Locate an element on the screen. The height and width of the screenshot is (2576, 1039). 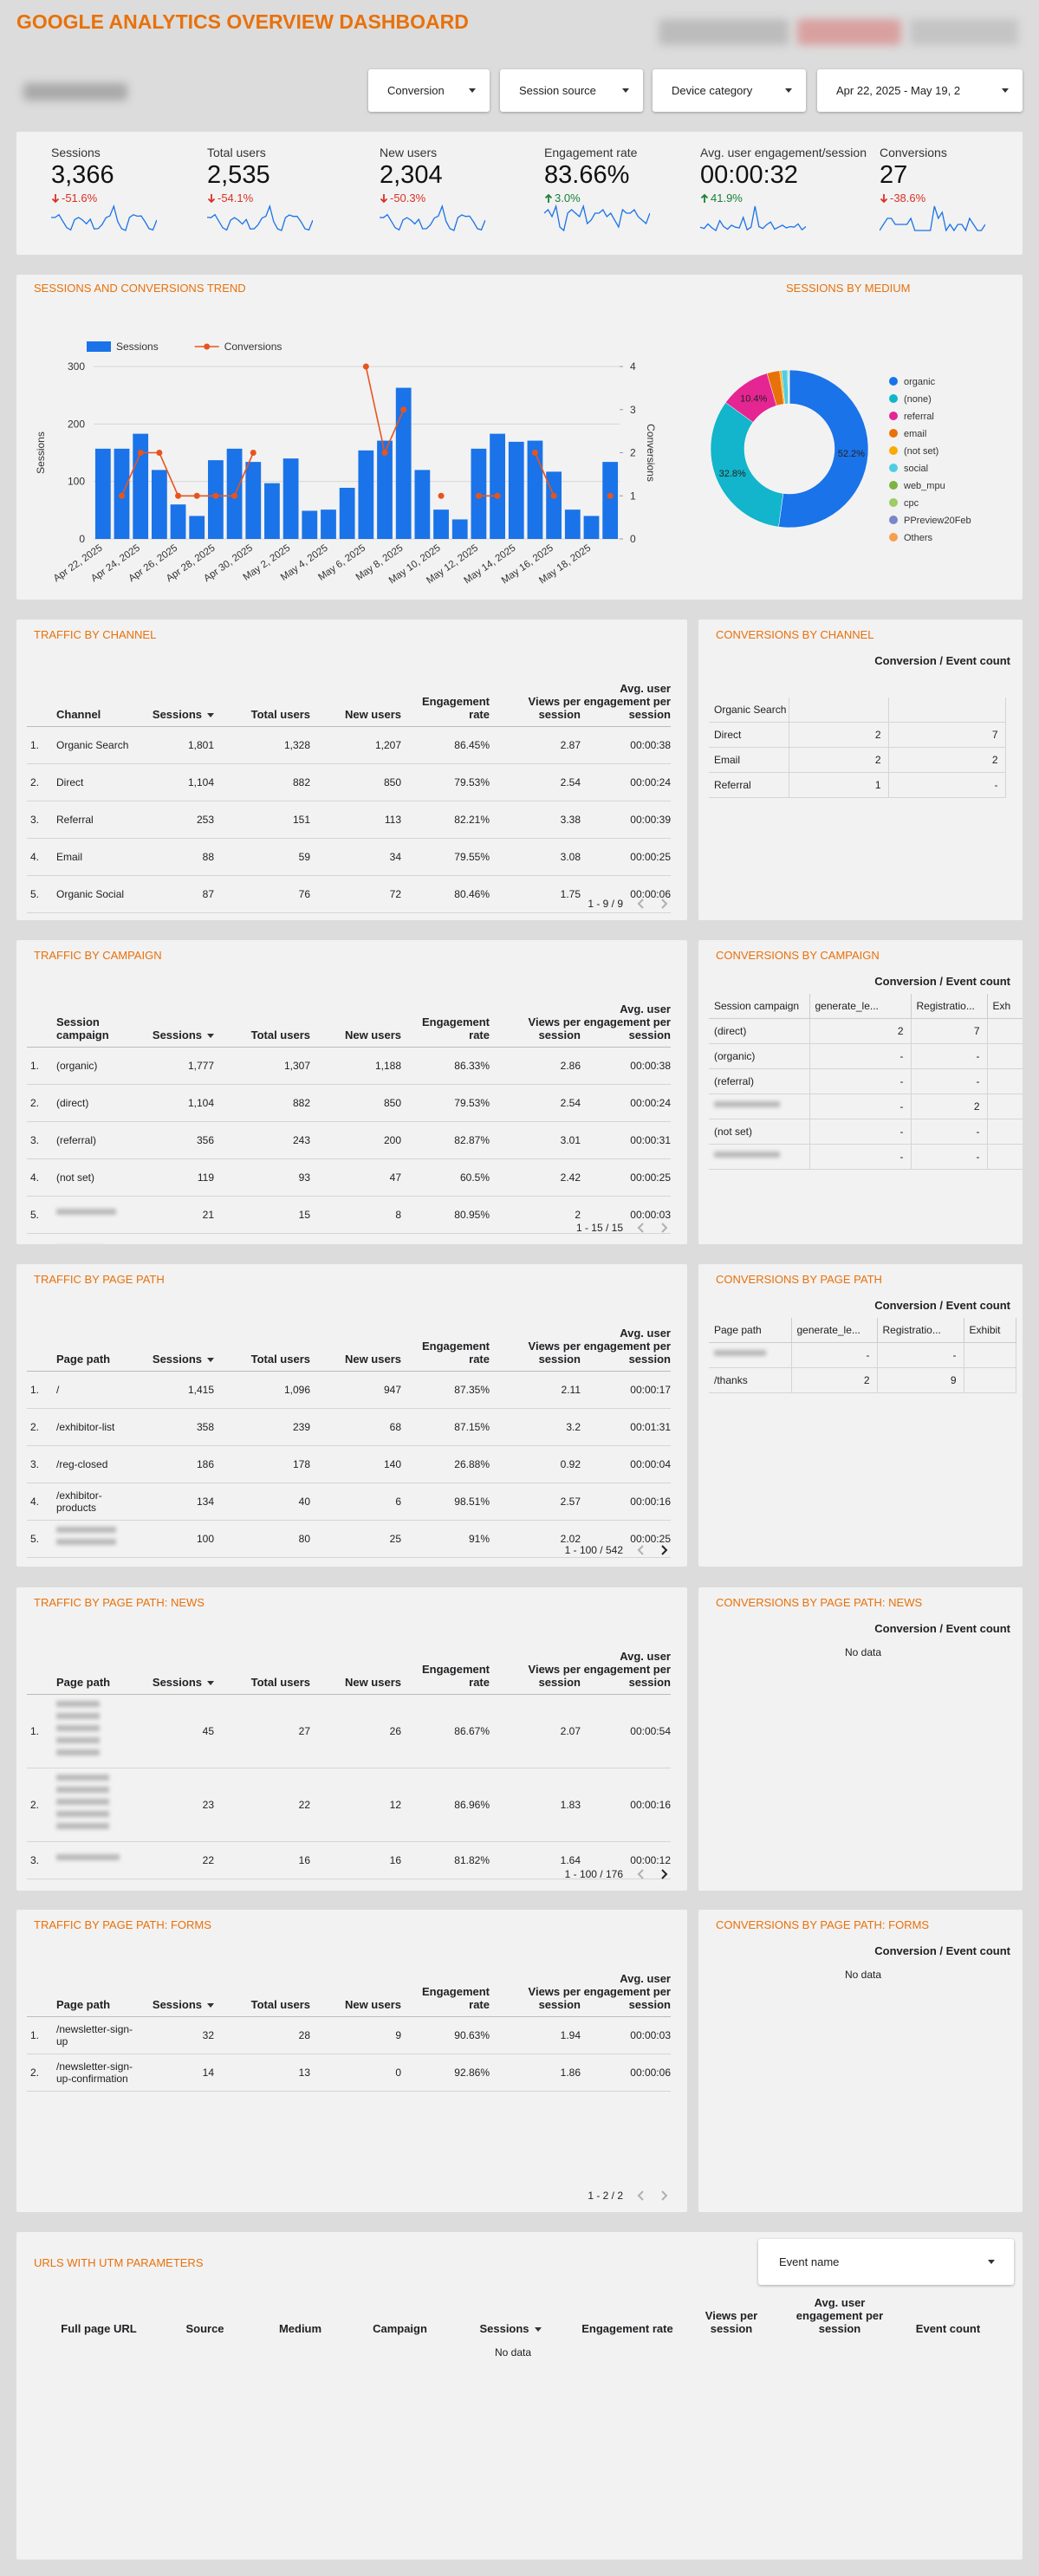
cell-text: Organic Search is located at coordinates (750, 710).